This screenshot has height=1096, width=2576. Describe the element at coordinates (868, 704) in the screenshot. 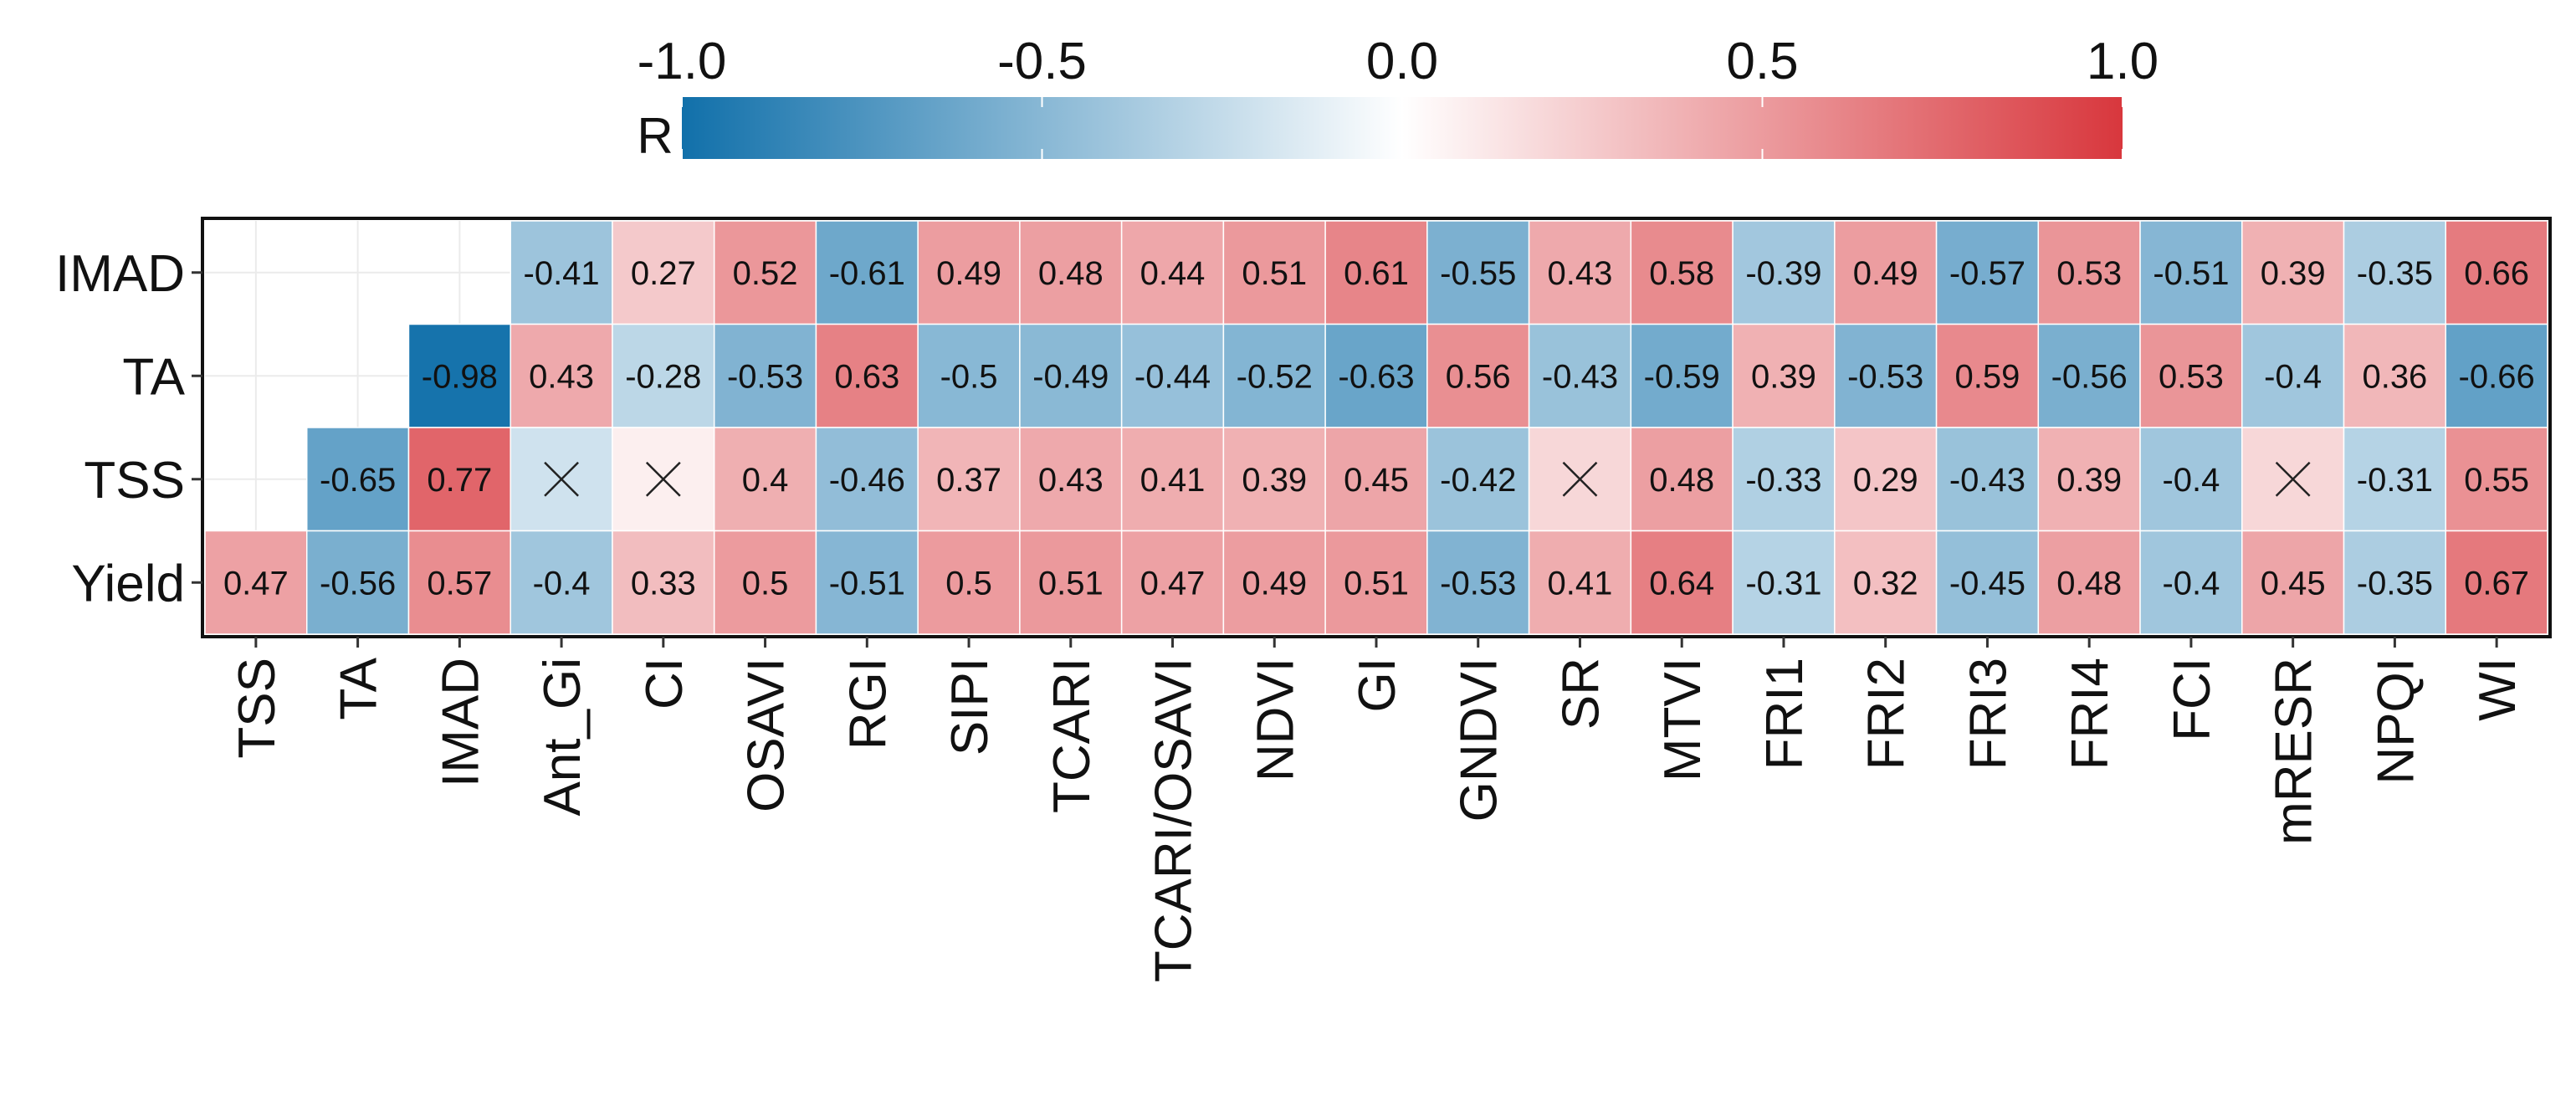

I see `x-tick-label: RGI` at that location.